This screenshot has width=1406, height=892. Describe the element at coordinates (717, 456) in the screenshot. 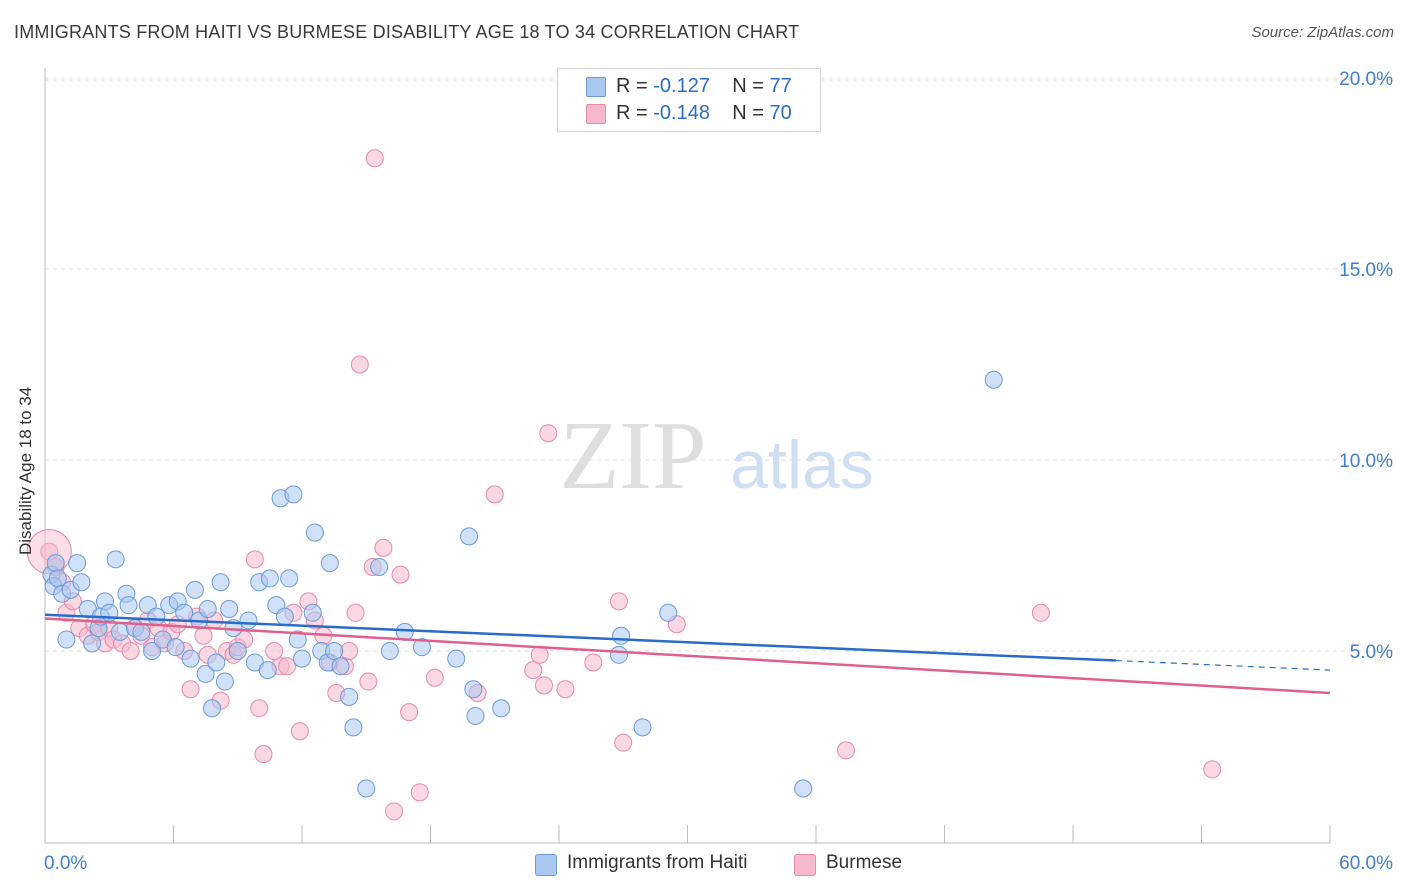

I see `watermark: ZIP atlas` at that location.